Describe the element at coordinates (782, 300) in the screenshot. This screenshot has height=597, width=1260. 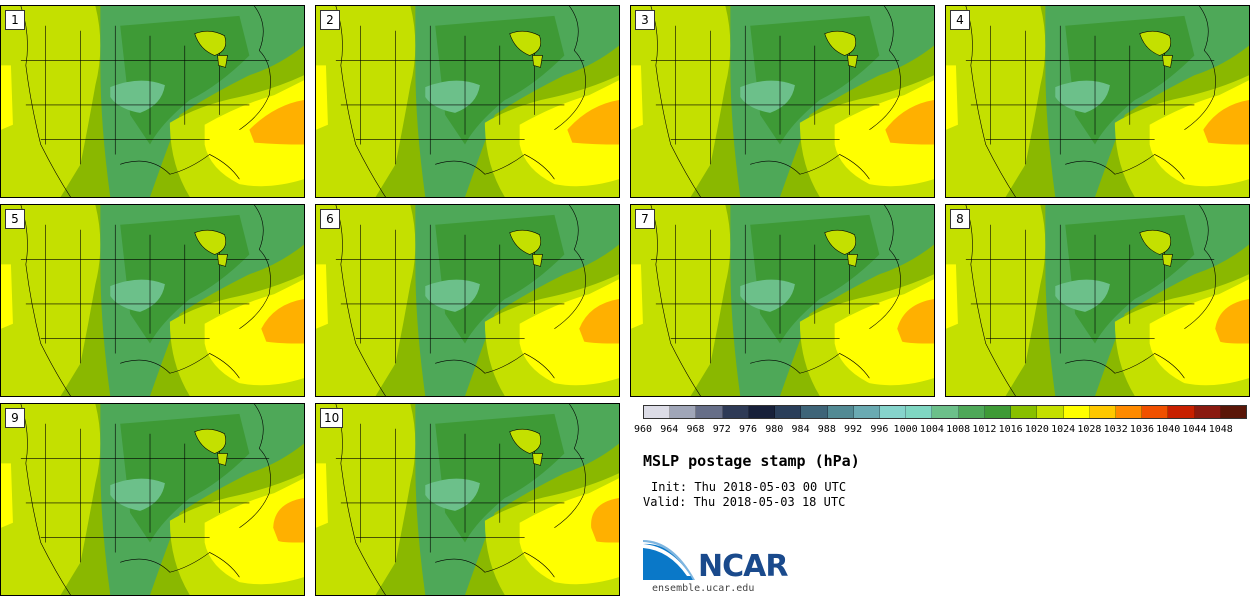
I see `map-panel: 7` at that location.